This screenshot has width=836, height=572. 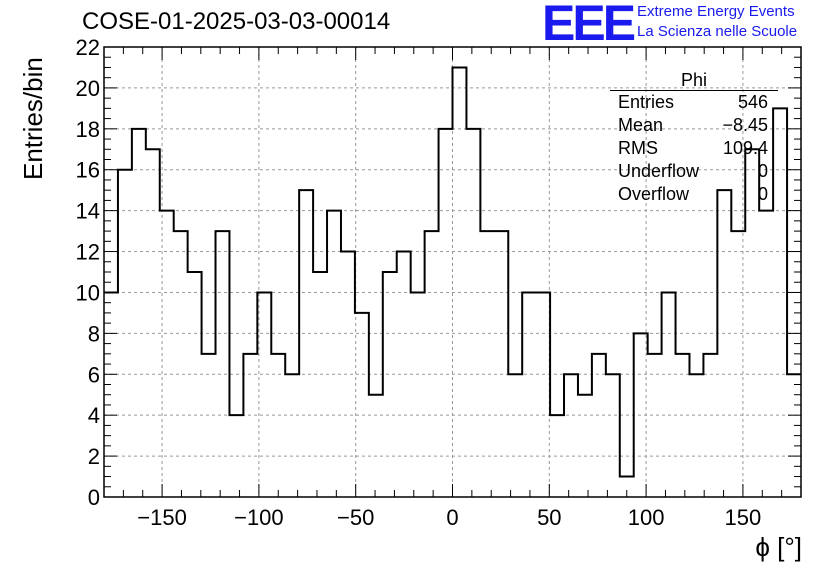 What do you see at coordinates (778, 547) in the screenshot?
I see `x-axis-label: ϕ [°]` at bounding box center [778, 547].